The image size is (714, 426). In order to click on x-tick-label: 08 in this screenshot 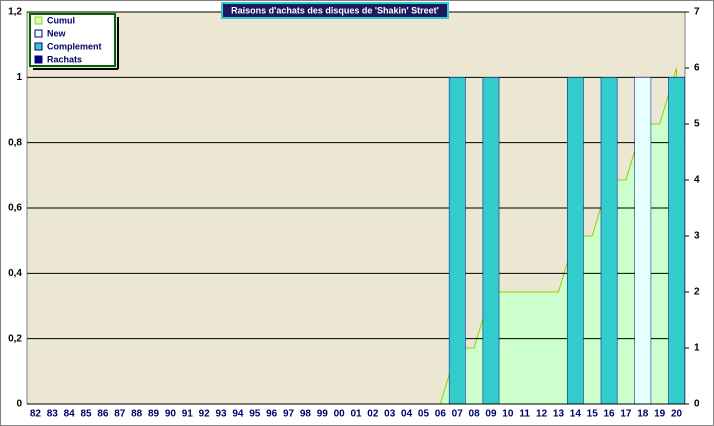, I will do `click(475, 414)`.